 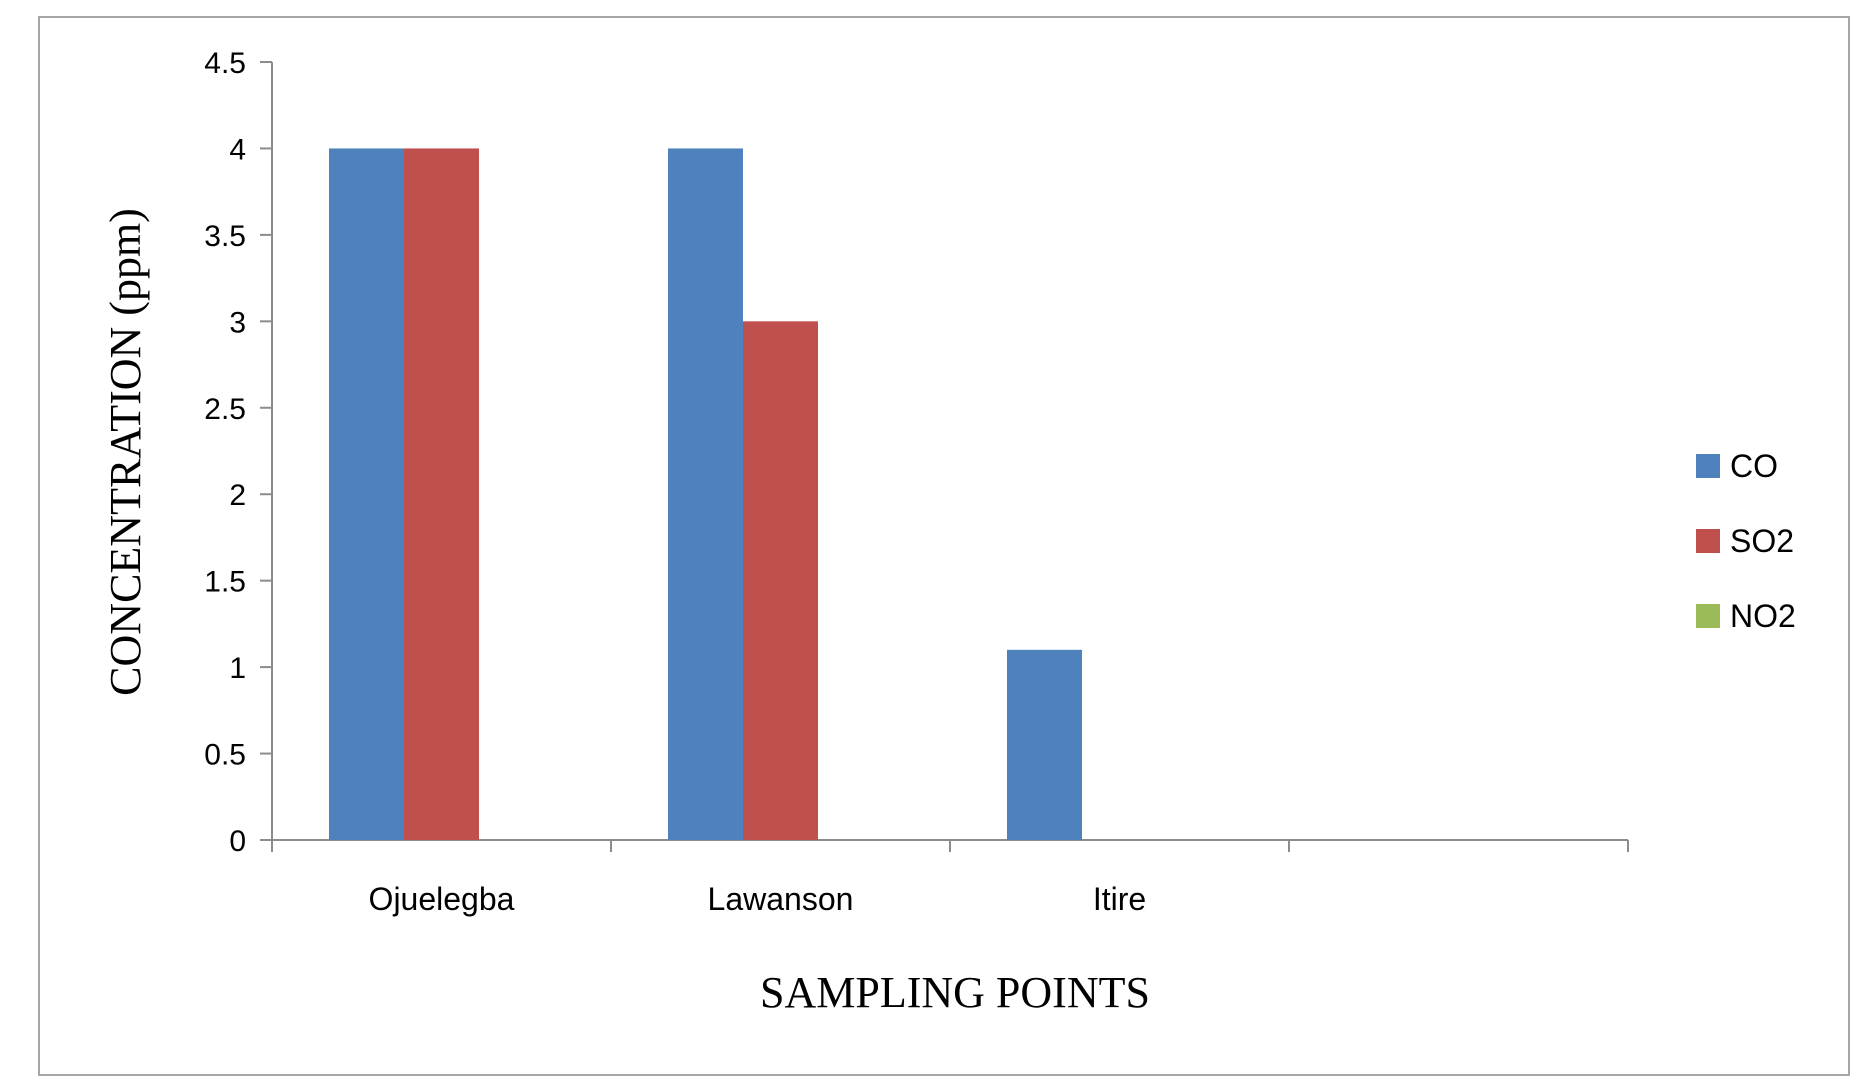 I want to click on y-tick-label: 0.5, so click(x=225, y=755).